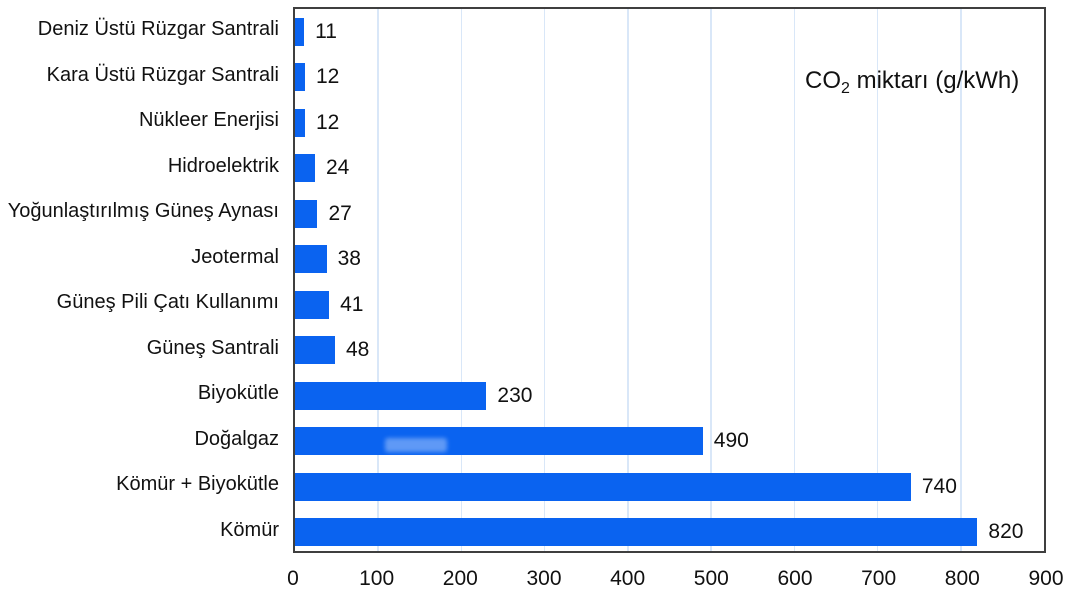 Image resolution: width=1068 pixels, height=601 pixels. Describe the element at coordinates (416, 445) in the screenshot. I see `watermark` at that location.